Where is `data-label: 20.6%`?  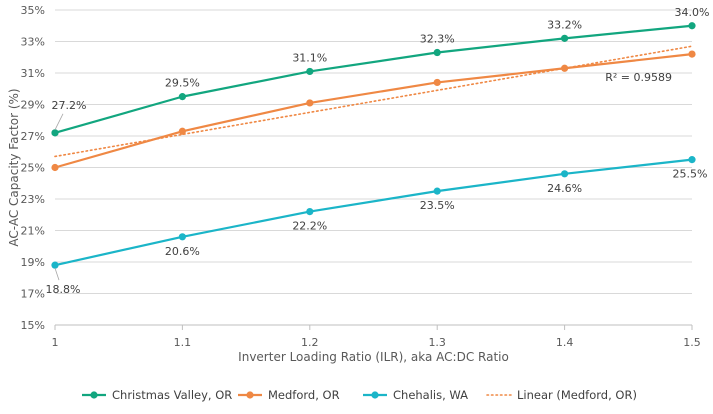 data-label: 20.6% is located at coordinates (182, 251).